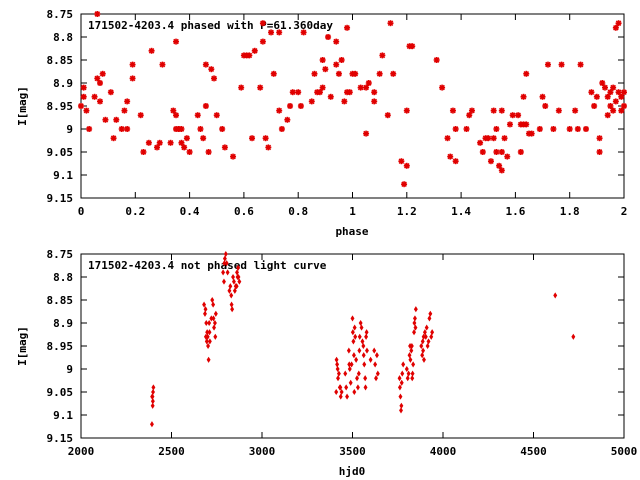 This screenshot has width=640, height=480. I want to click on phased-x-axis-label: phase, so click(351, 231).